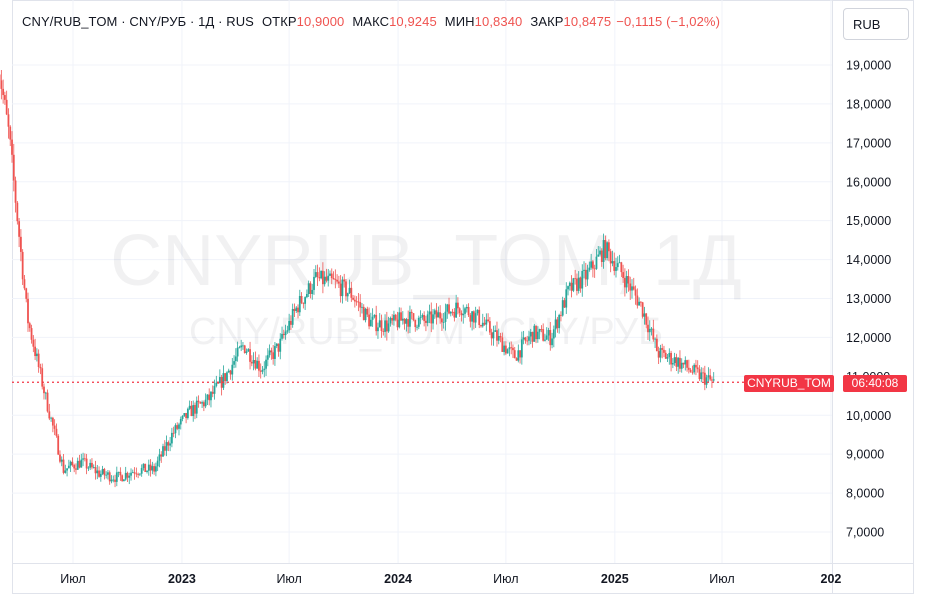 The width and height of the screenshot is (926, 599). What do you see at coordinates (138, 21) in the screenshot?
I see `symbol-title: CNY/RUB_TOM · CNY/РУБ · 1Д · RUS` at bounding box center [138, 21].